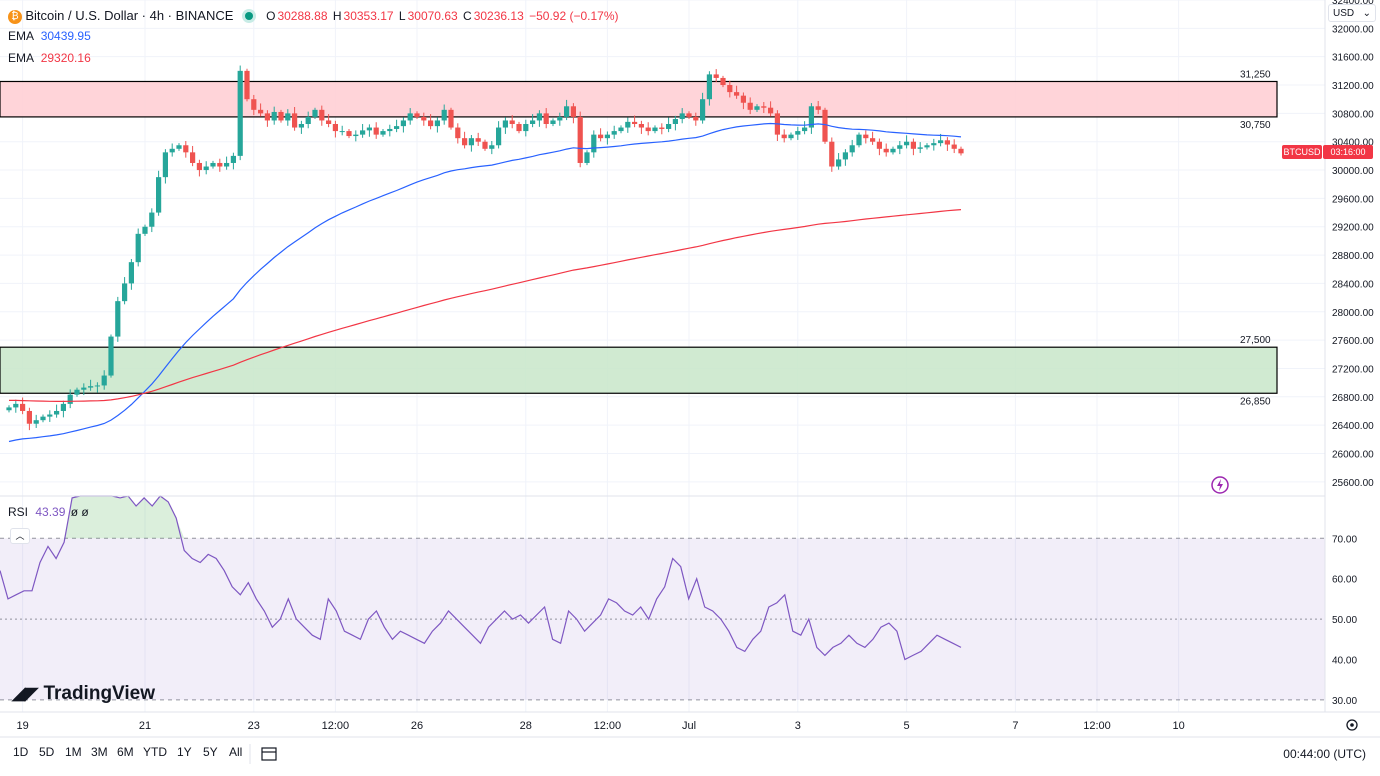 This screenshot has height=776, width=1380. Describe the element at coordinates (210, 752) in the screenshot. I see `timeframe-5y: 5Y` at that location.